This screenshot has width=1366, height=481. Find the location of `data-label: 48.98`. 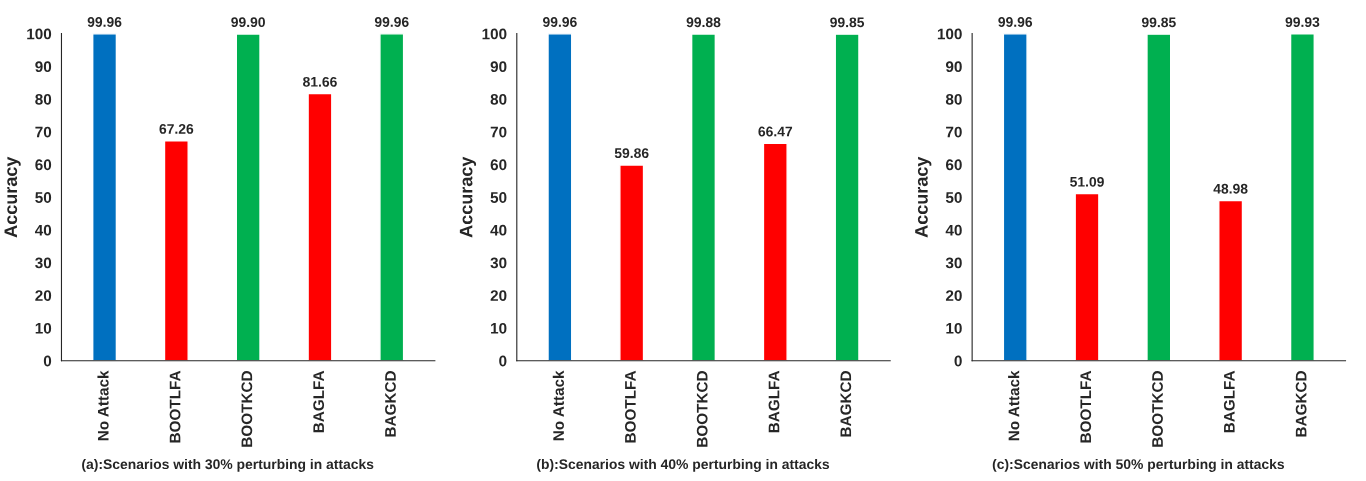

data-label: 48.98 is located at coordinates (1230, 188).